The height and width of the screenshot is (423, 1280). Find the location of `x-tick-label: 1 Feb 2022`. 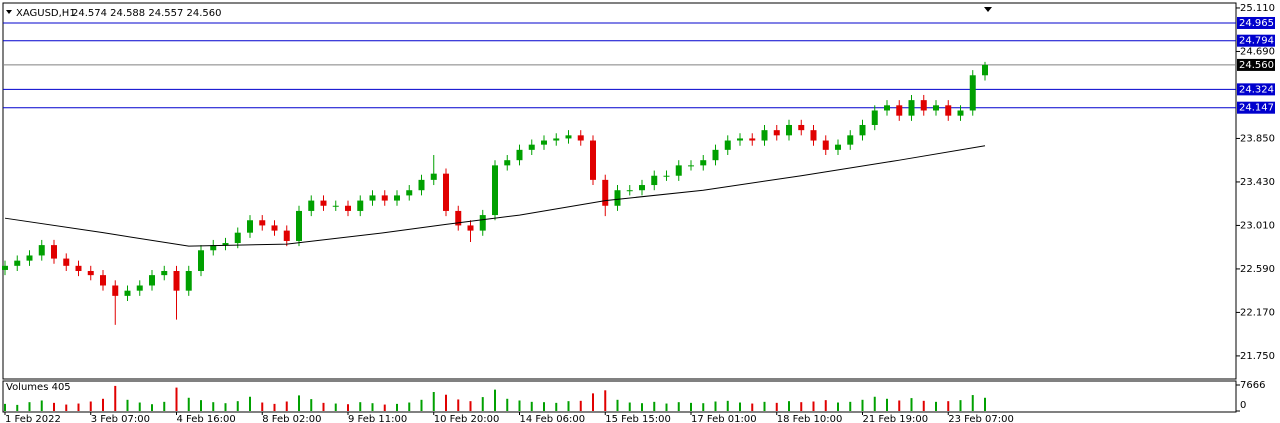

x-tick-label: 1 Feb 2022 is located at coordinates (33, 418).